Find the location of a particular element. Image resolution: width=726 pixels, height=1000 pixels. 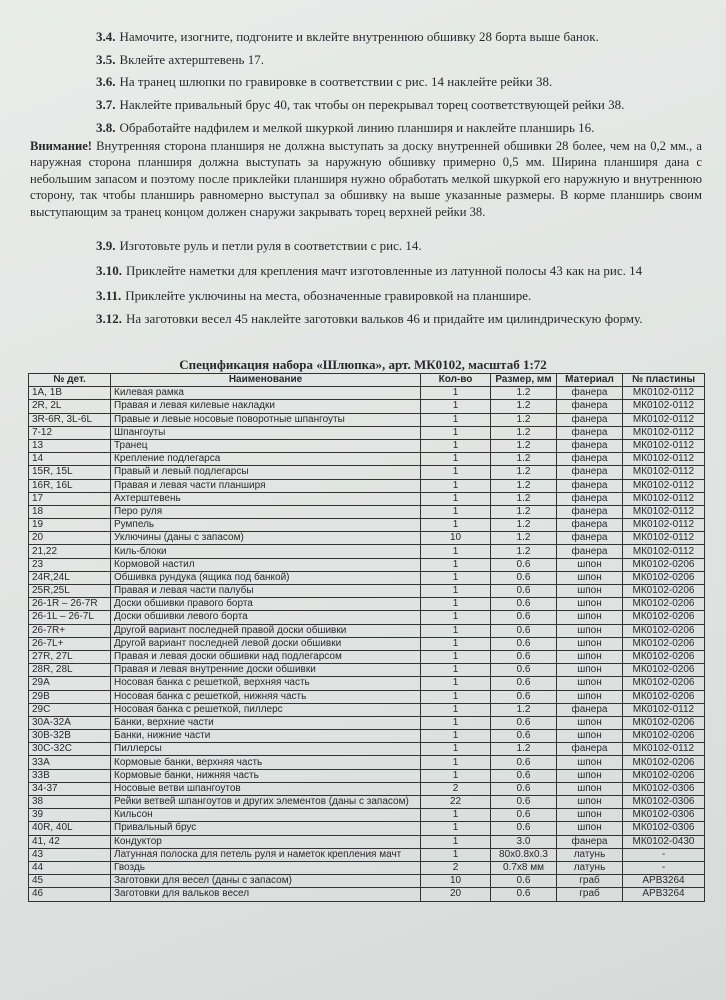

table-cell: 2R, 2L is located at coordinates (69, 406).